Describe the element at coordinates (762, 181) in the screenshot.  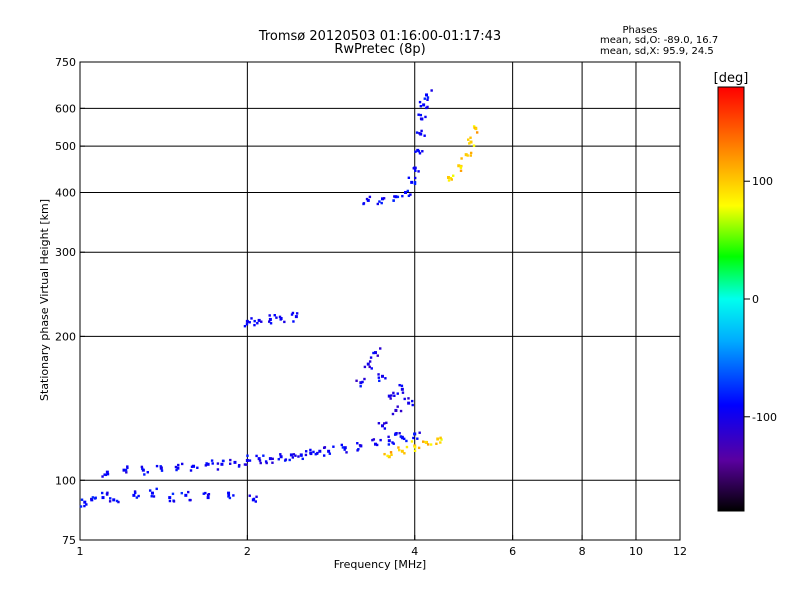
I see `colorbar-tick-label-100: 100` at that location.